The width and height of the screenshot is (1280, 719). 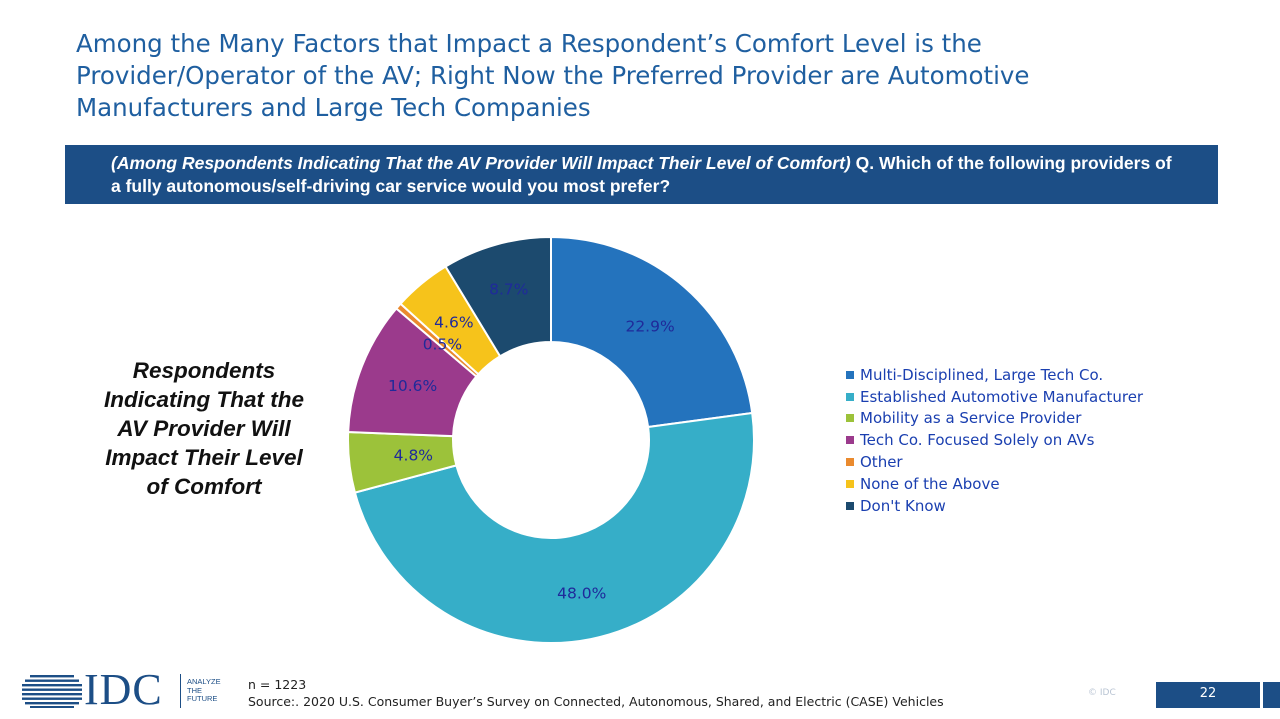 What do you see at coordinates (204, 681) in the screenshot?
I see `logo-tagline-line: ANALYZE` at bounding box center [204, 681].